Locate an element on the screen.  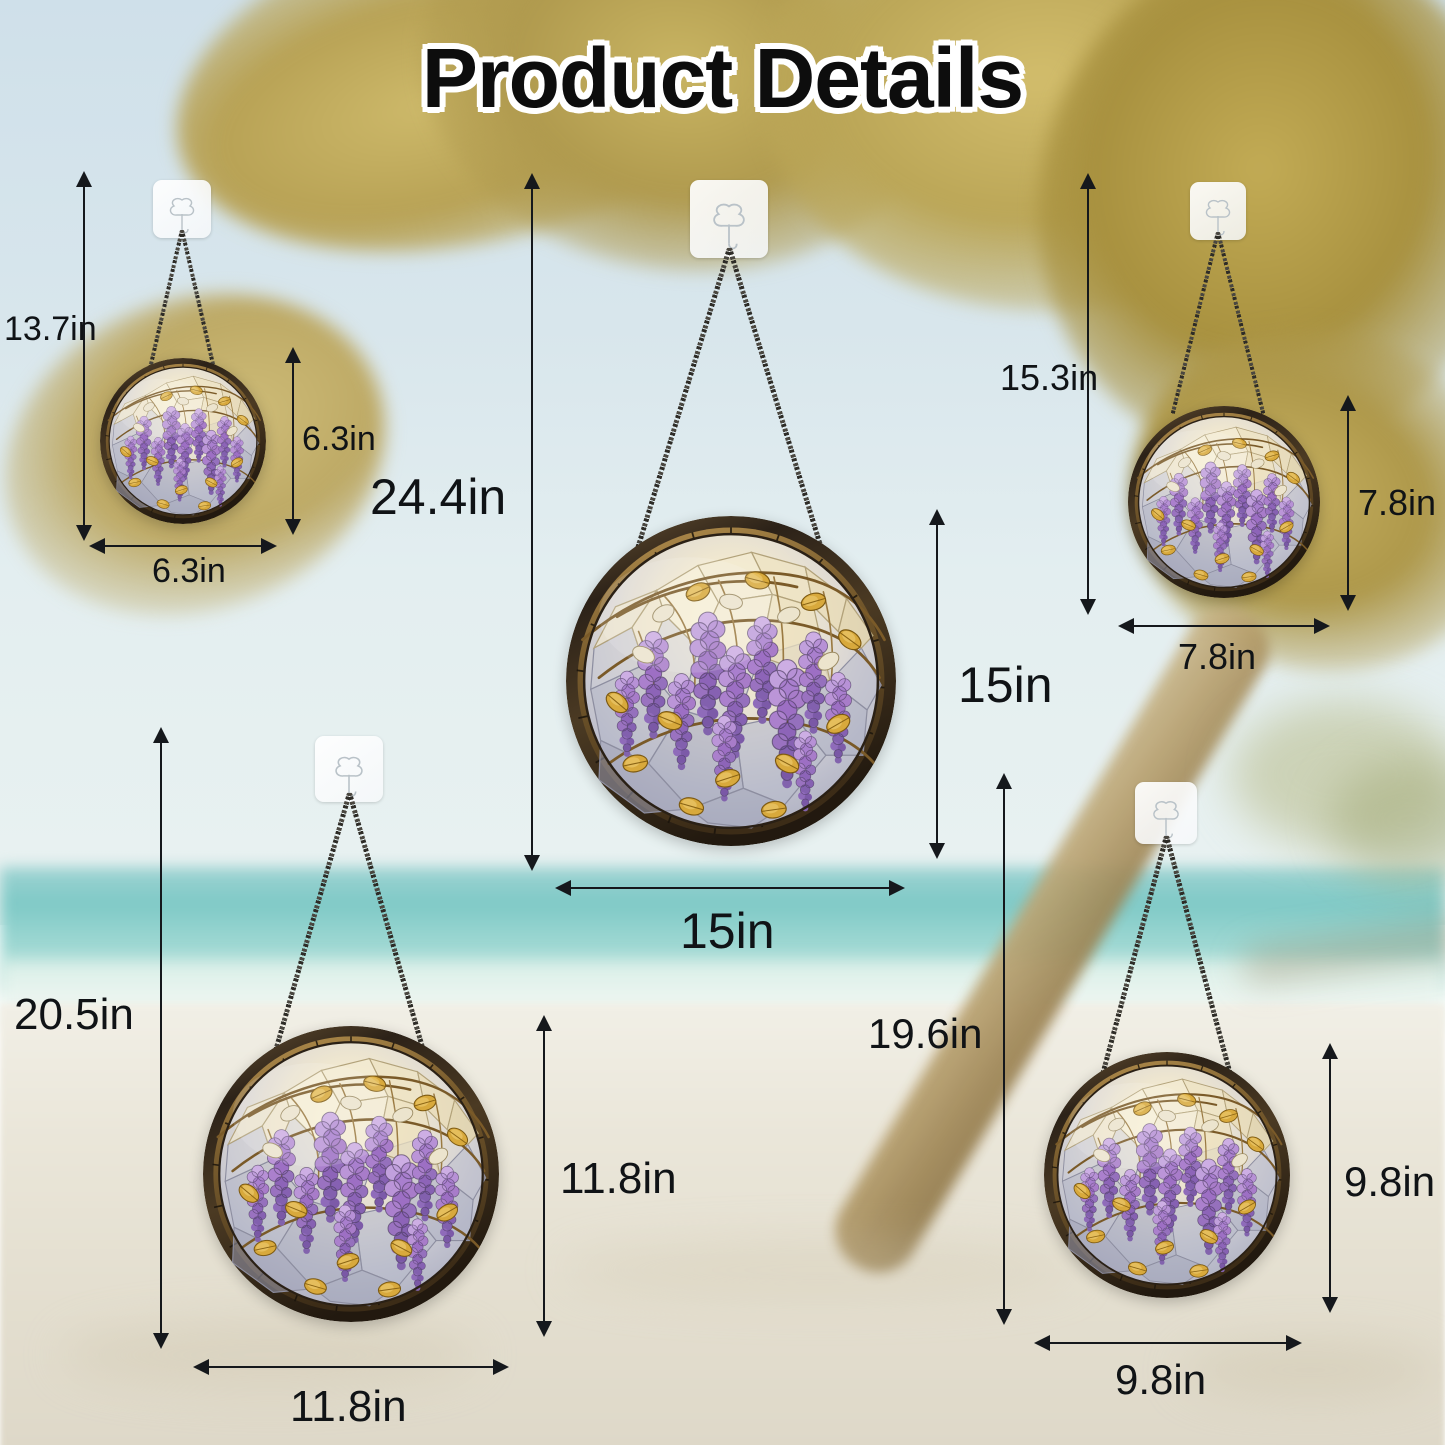
dimension-label-total-height: 20.5in is located at coordinates (74, 1014).